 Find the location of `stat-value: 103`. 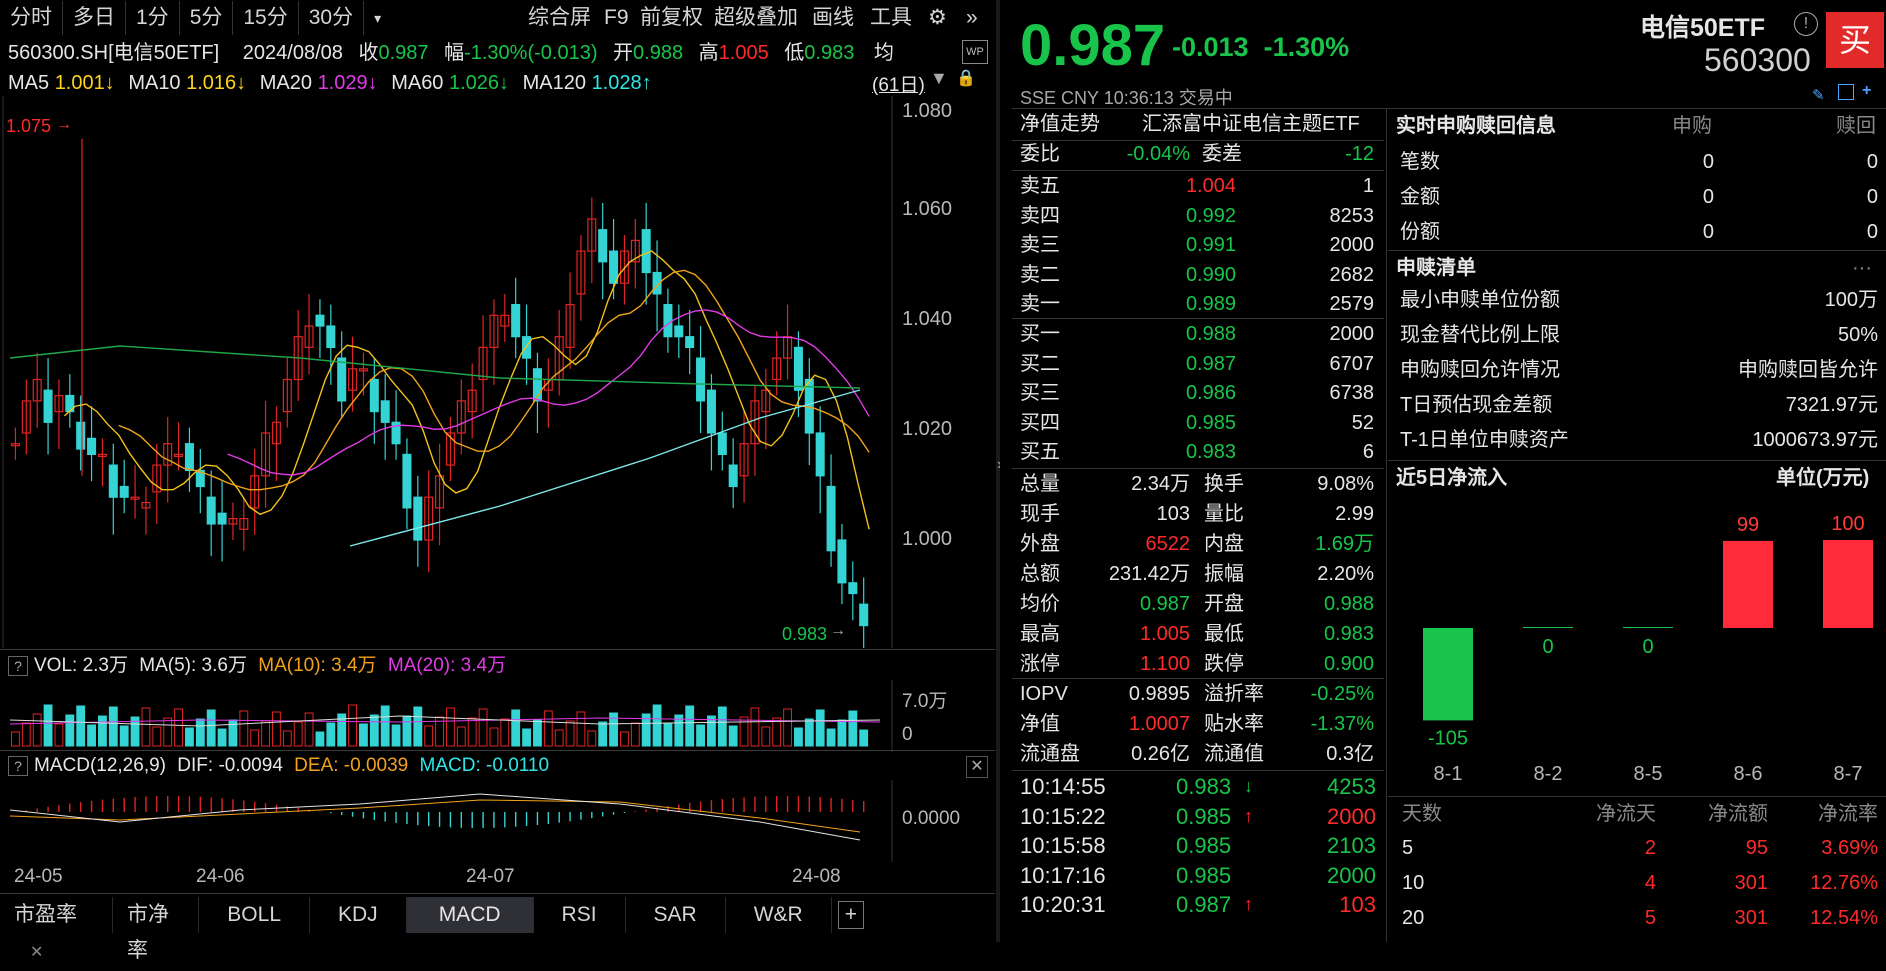

stat-value: 103 is located at coordinates (1173, 514).